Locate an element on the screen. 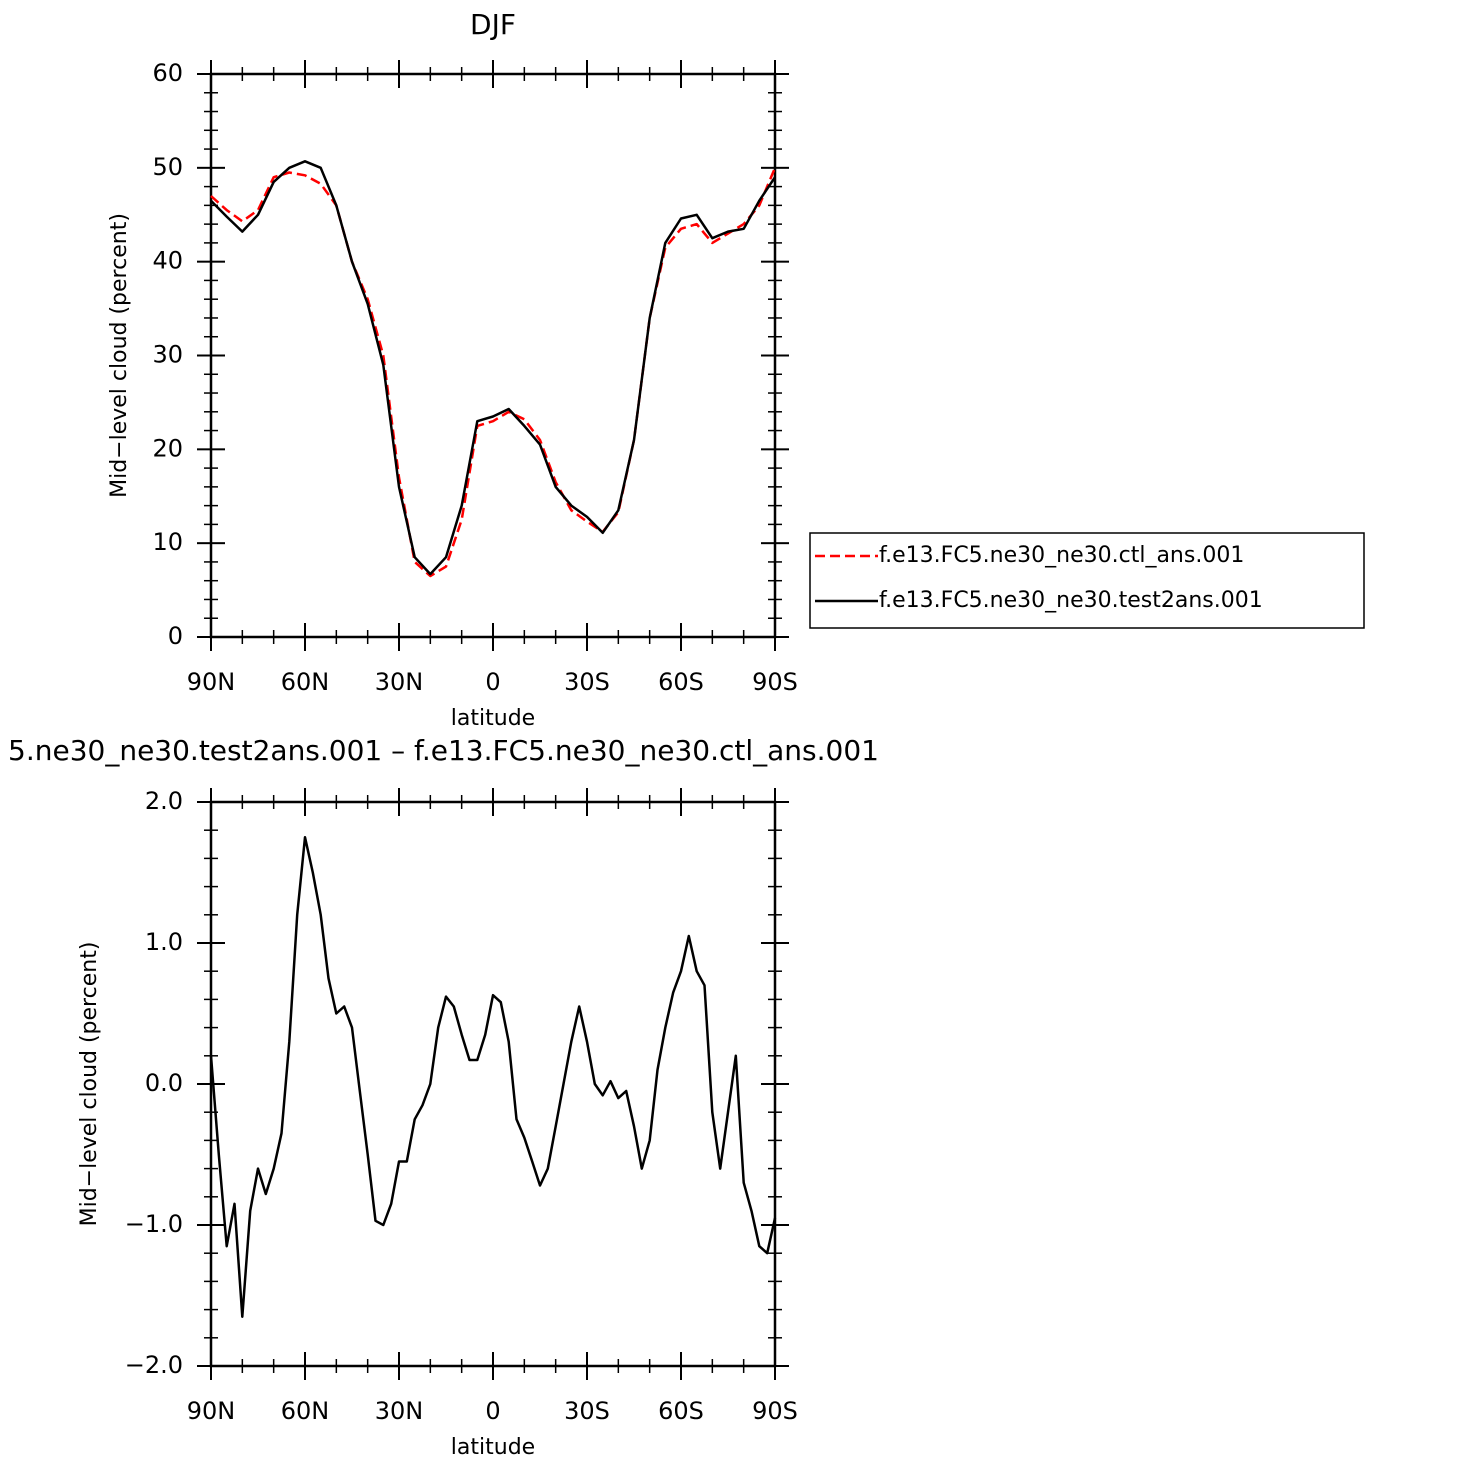 The image size is (1470, 1469). chart-title: DJF is located at coordinates (493, 24).